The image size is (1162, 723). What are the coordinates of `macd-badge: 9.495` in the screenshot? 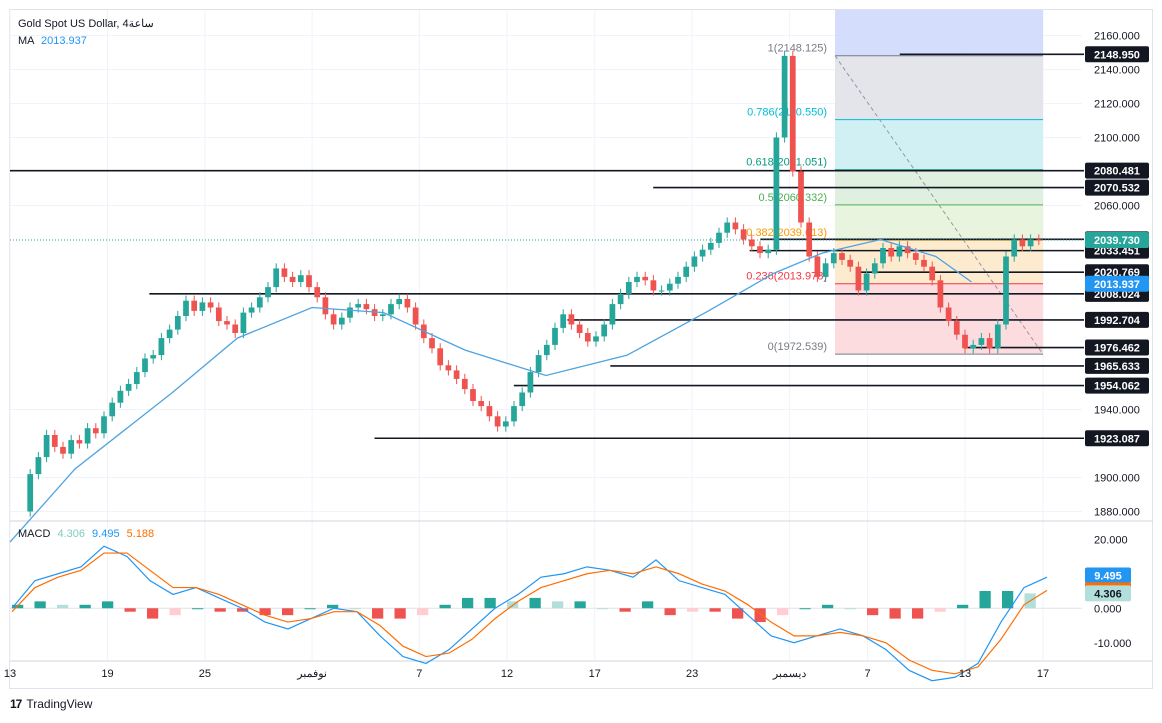 It's located at (1108, 576).